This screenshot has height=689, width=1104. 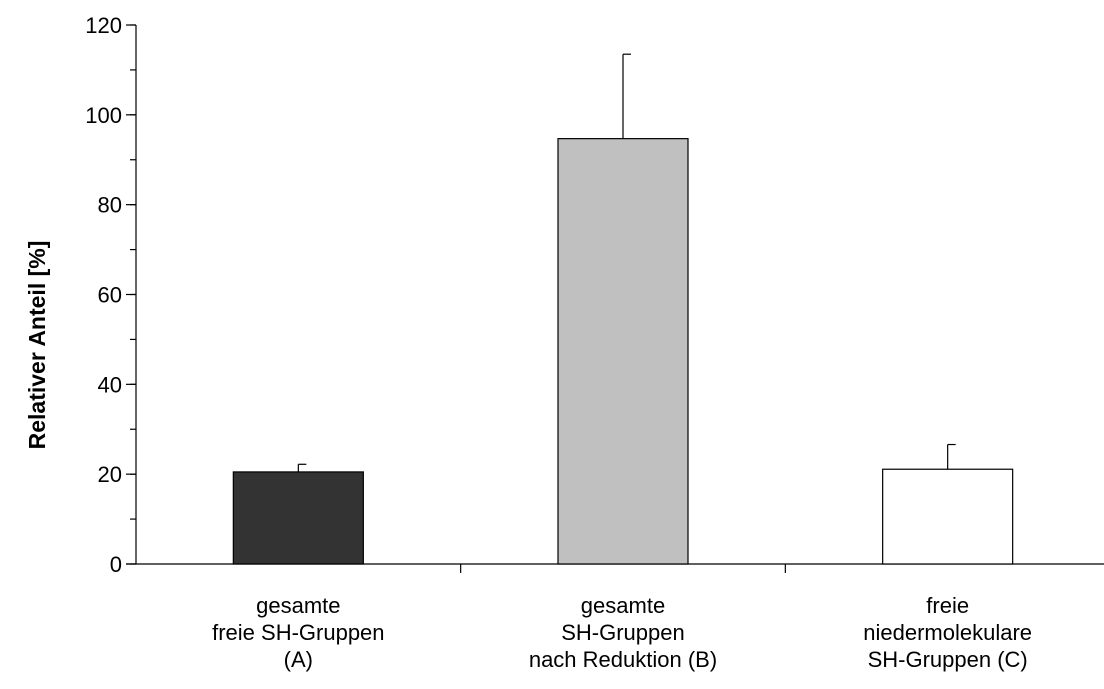 I want to click on y-axis: 0 20 40 60 80 100 120, so click(x=111, y=295).